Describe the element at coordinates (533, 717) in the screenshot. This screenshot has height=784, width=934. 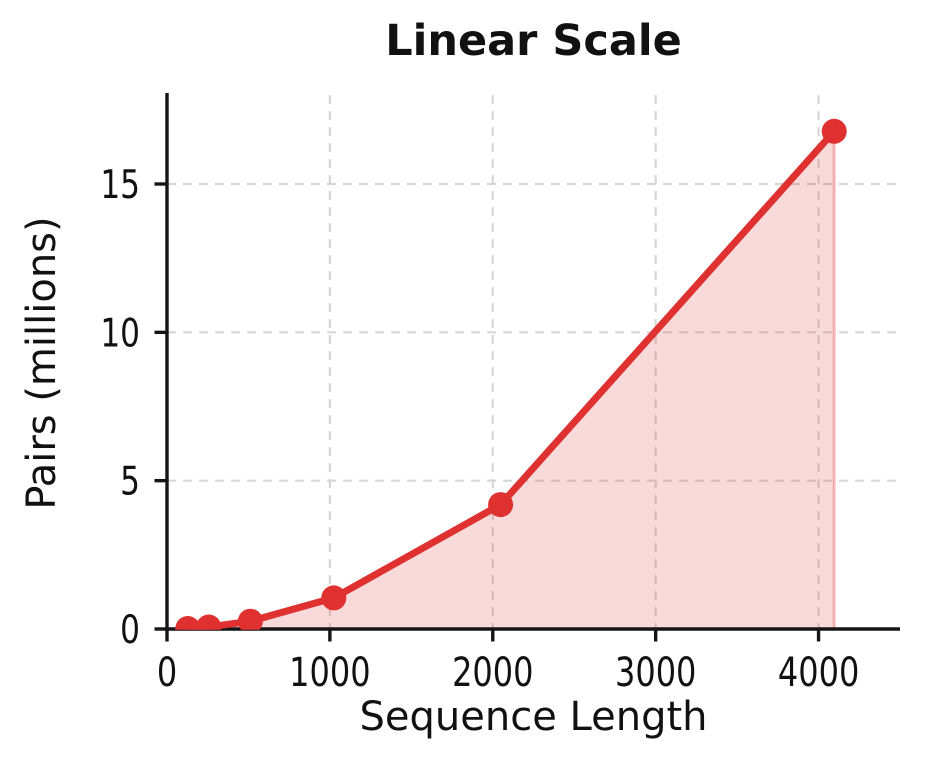
I see `x-axis-title: Sequence Length` at that location.